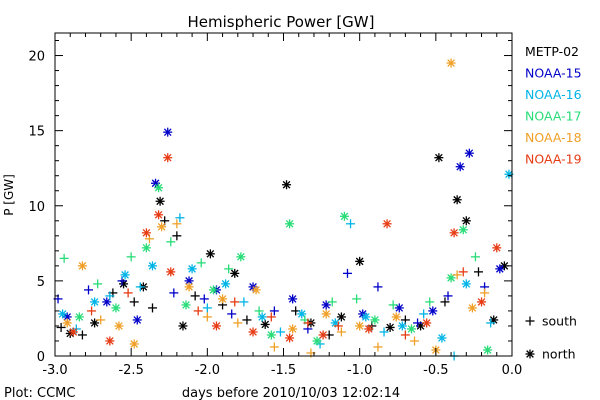 This screenshot has height=400, width=600. What do you see at coordinates (130, 370) in the screenshot?
I see `x-tick-label: -2.5` at bounding box center [130, 370].